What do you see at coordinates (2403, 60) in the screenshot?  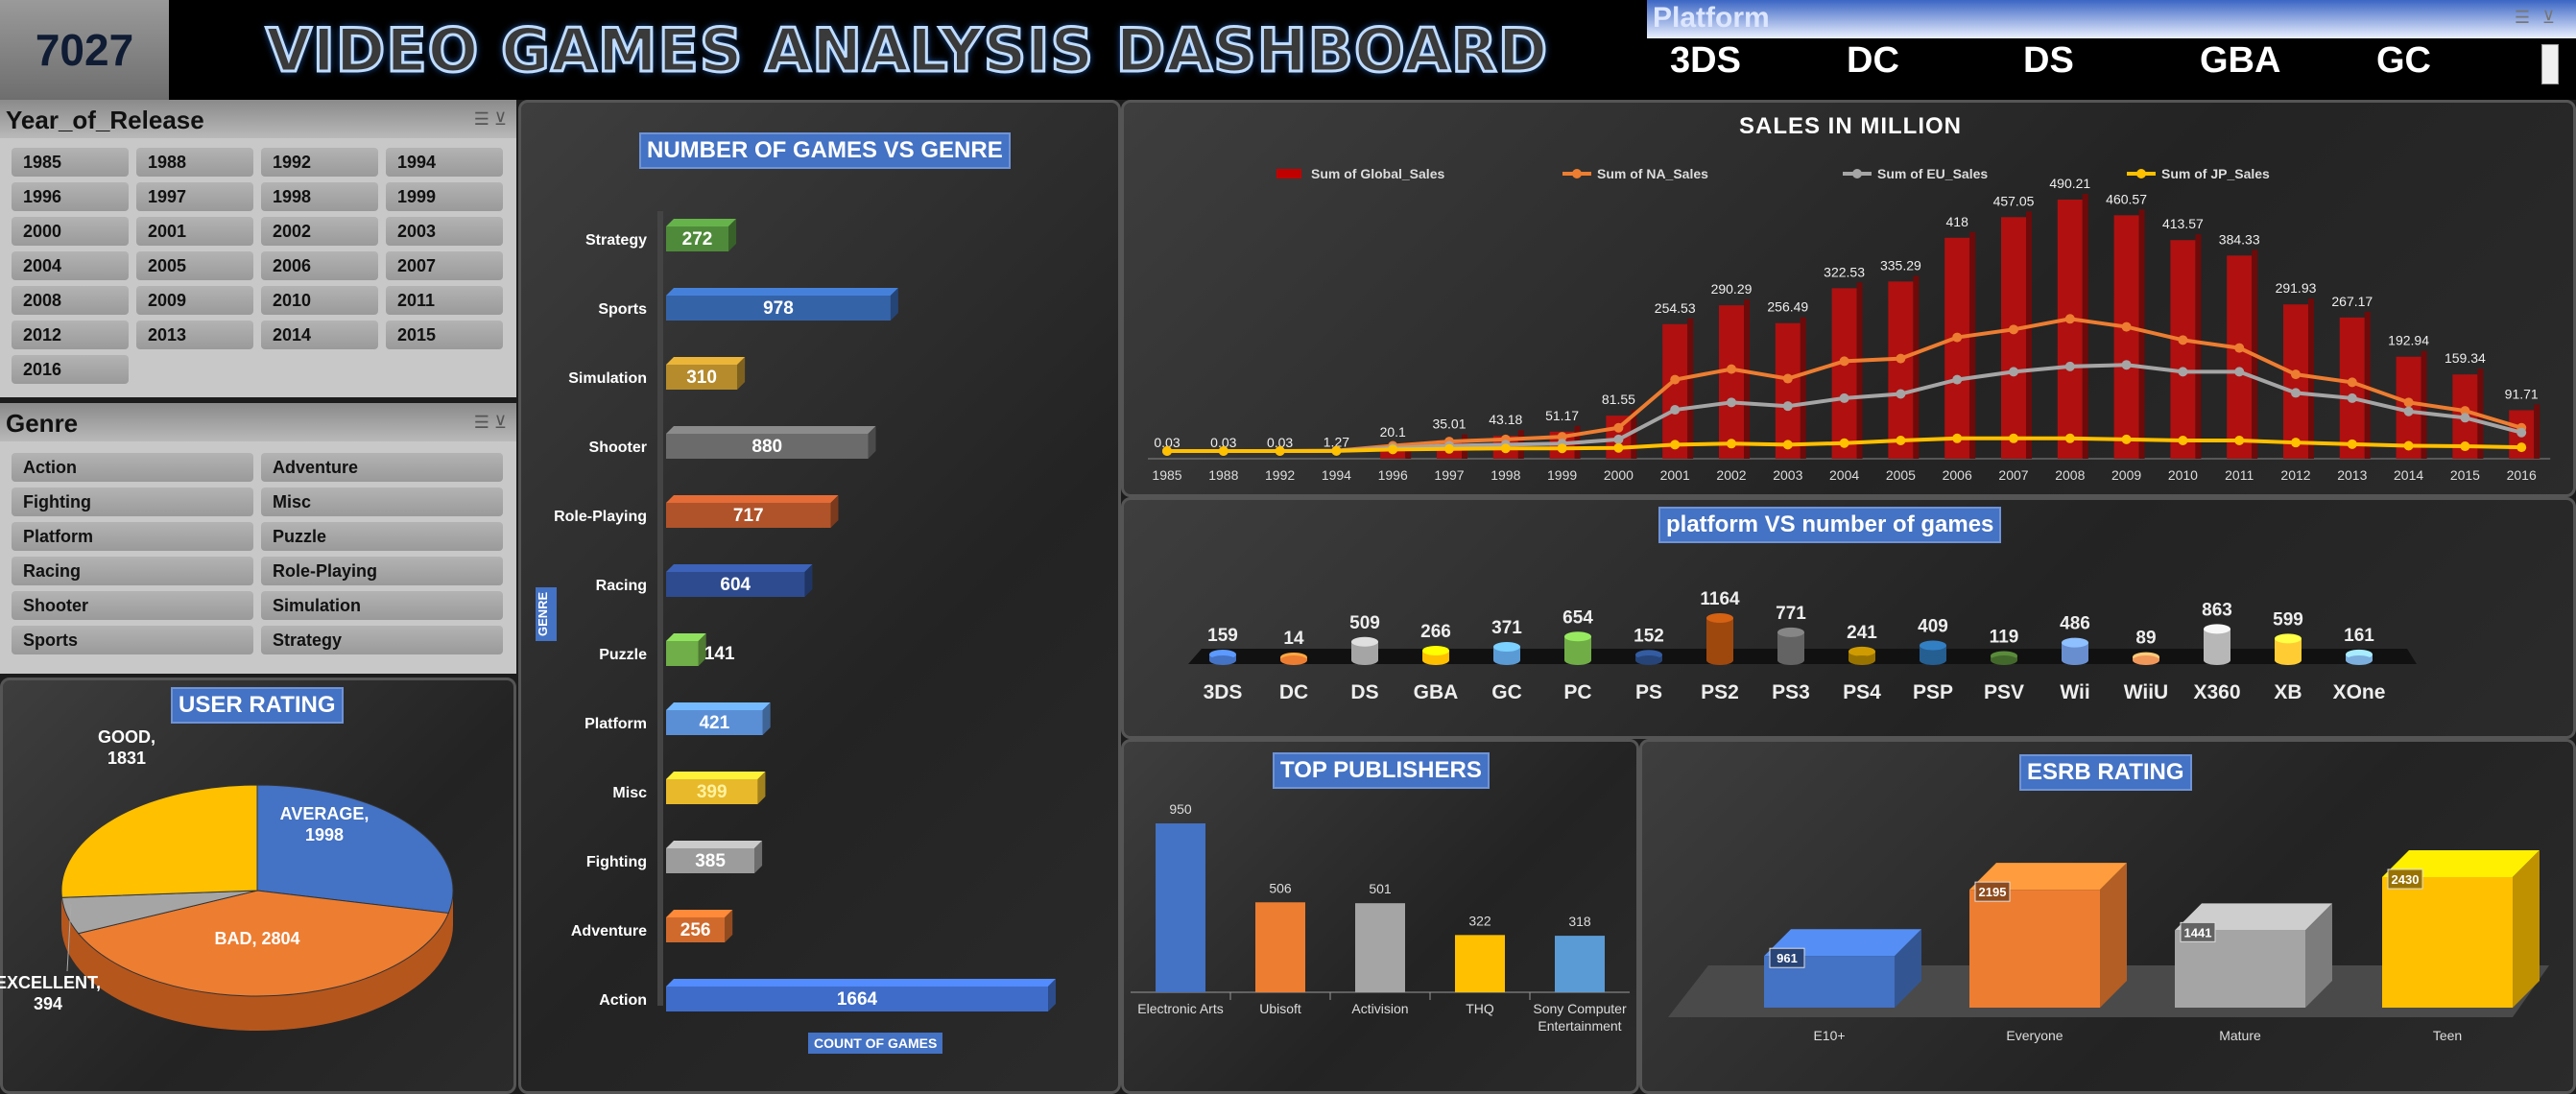 I see `platform-item-gc: GC` at bounding box center [2403, 60].